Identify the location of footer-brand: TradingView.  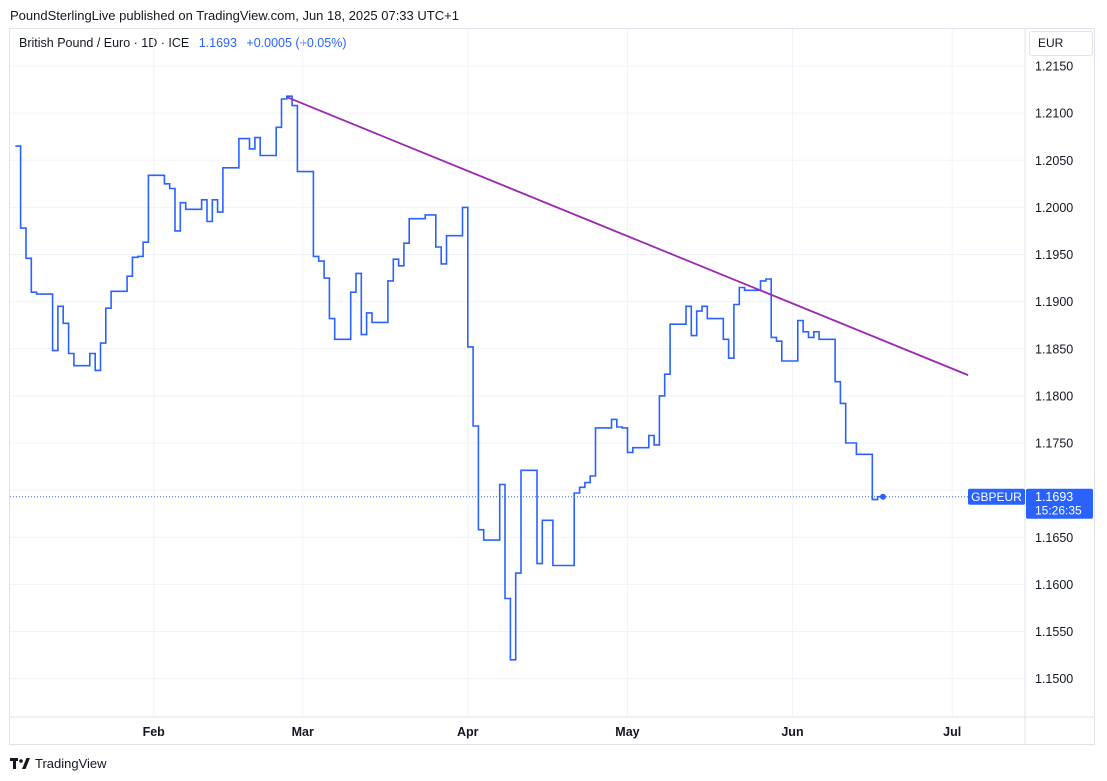
(58, 763).